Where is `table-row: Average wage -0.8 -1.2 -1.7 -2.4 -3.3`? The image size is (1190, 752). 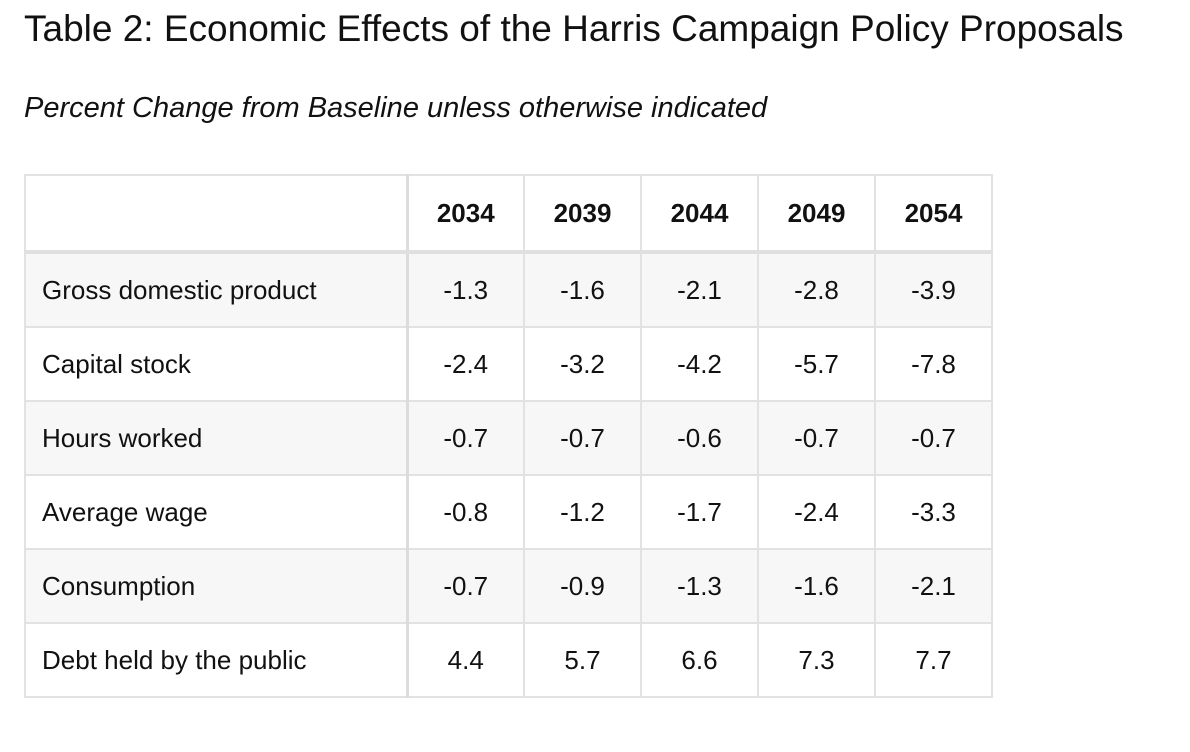
table-row: Average wage -0.8 -1.2 -1.7 -2.4 -3.3 is located at coordinates (508, 512).